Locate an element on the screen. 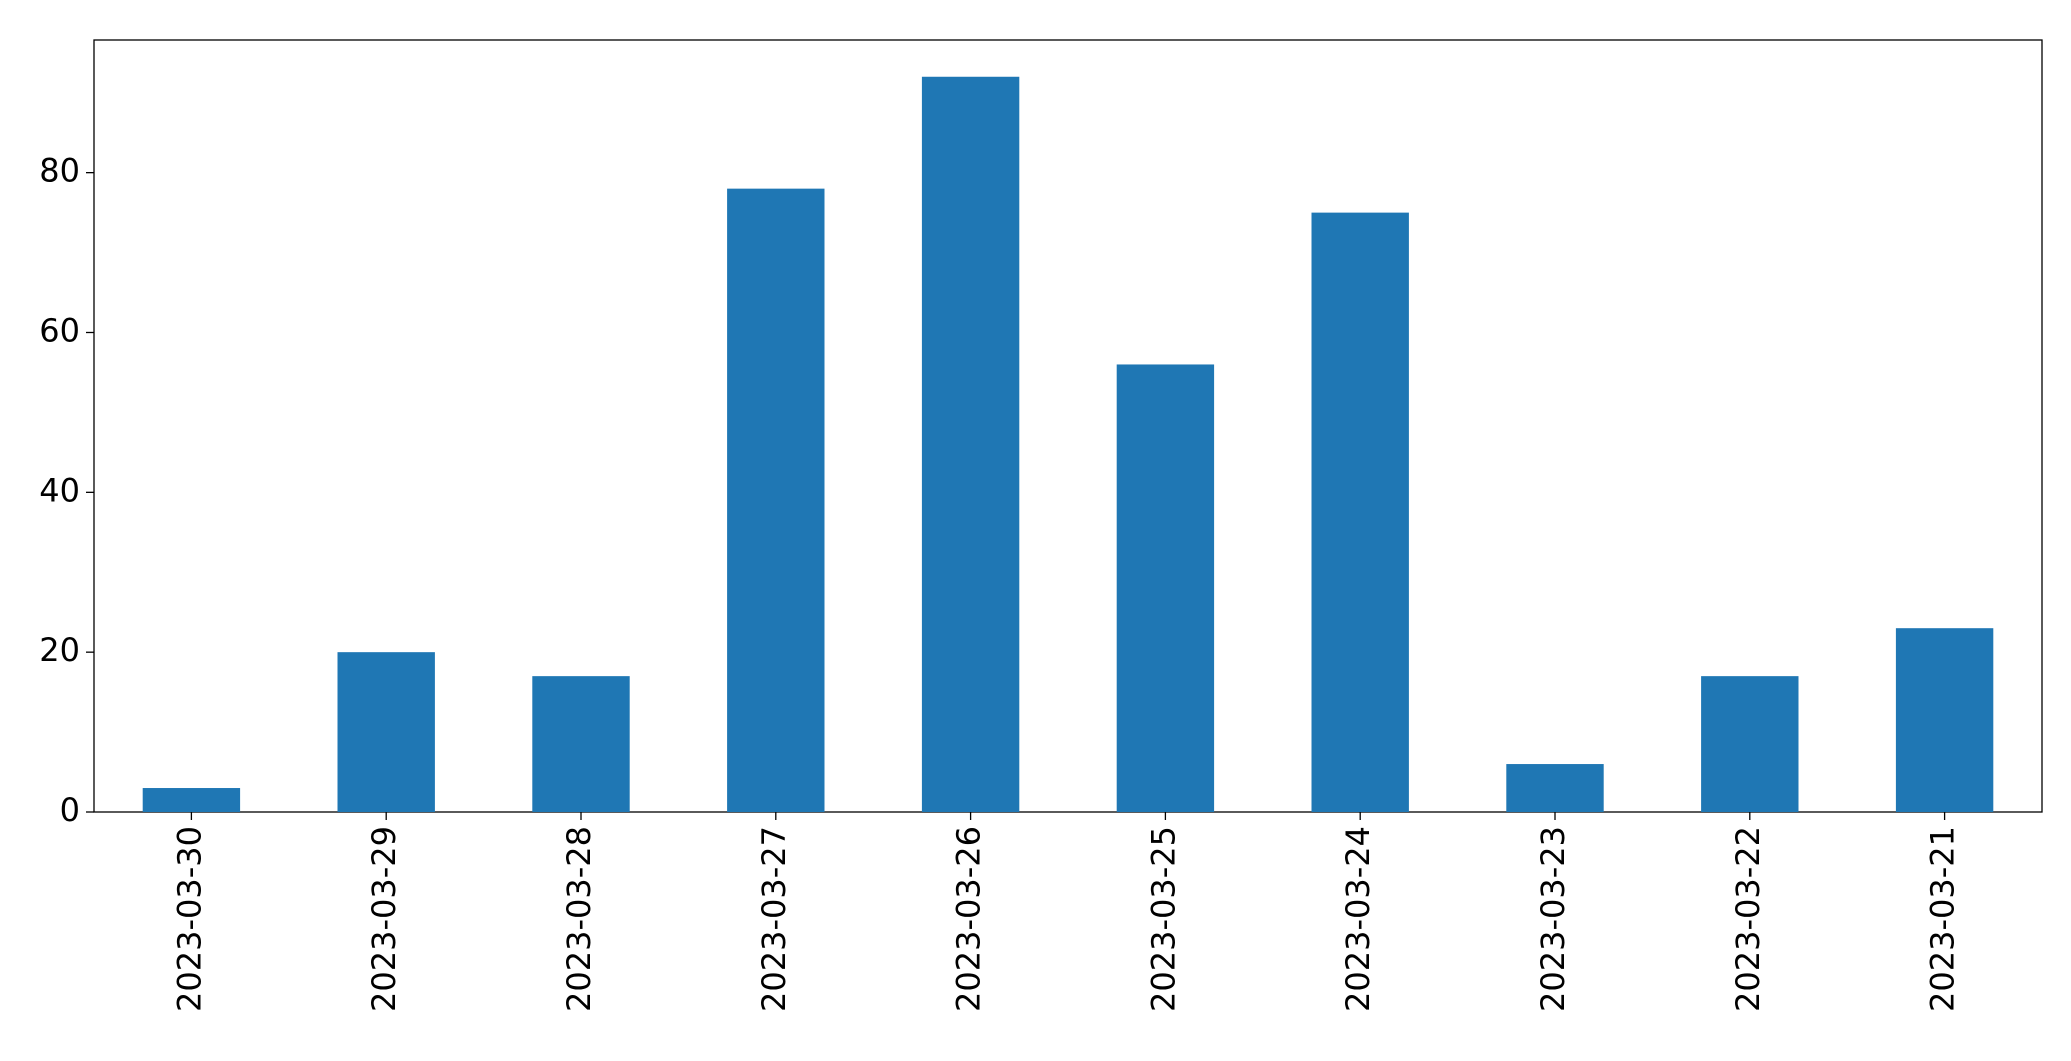 The height and width of the screenshot is (1061, 2071). y-tick-label: 60 is located at coordinates (59, 330).